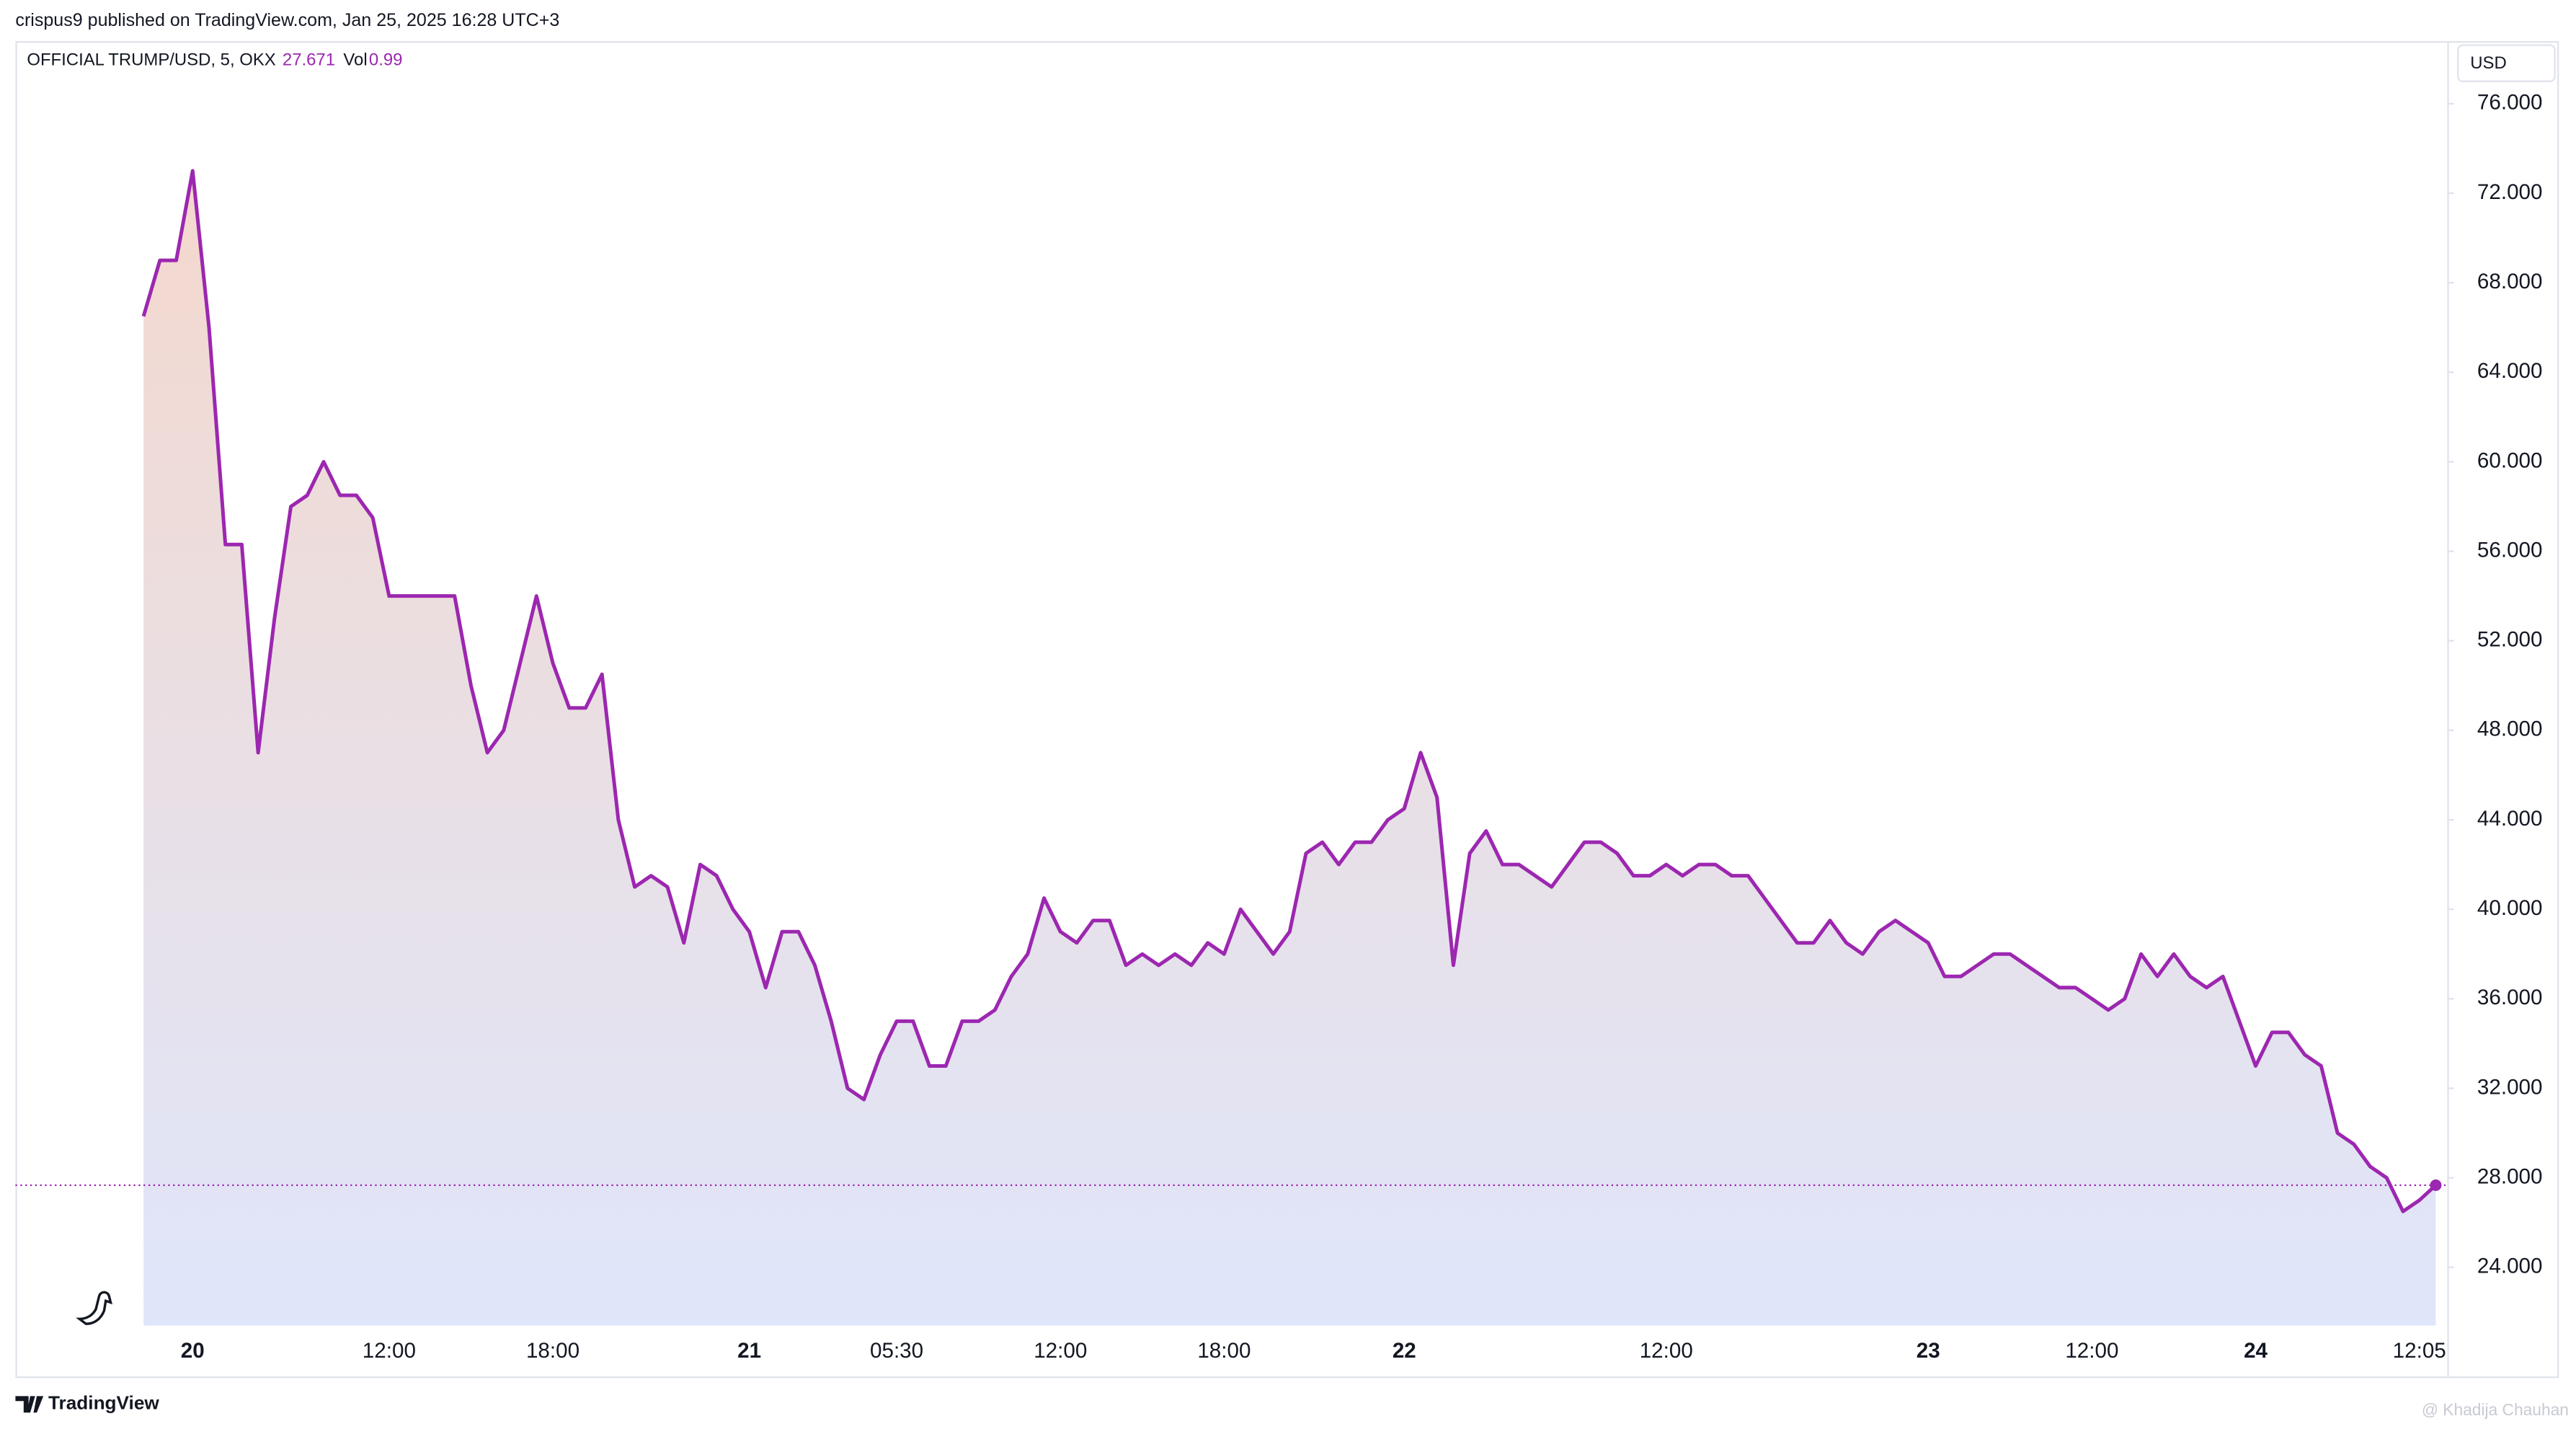 The width and height of the screenshot is (2576, 1429). What do you see at coordinates (2510, 103) in the screenshot?
I see `y-tick-label: 76.000` at bounding box center [2510, 103].